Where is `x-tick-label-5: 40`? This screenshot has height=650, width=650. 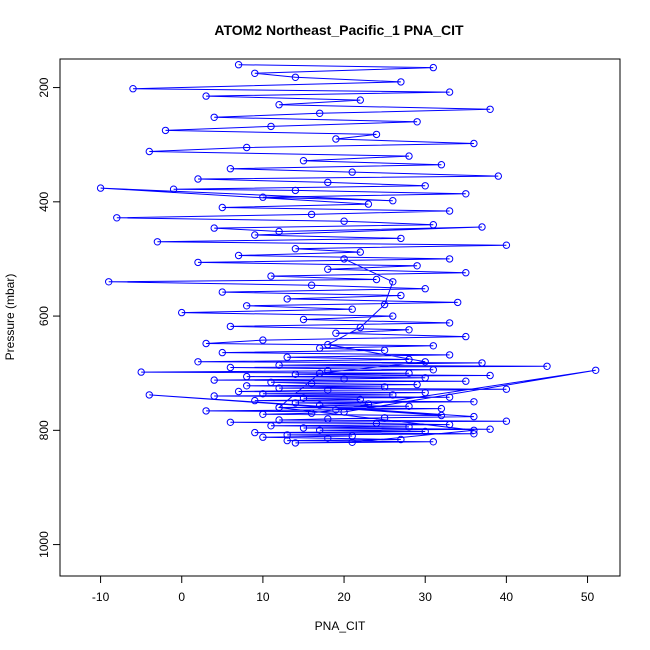
x-tick-label-5: 40 is located at coordinates (507, 597).